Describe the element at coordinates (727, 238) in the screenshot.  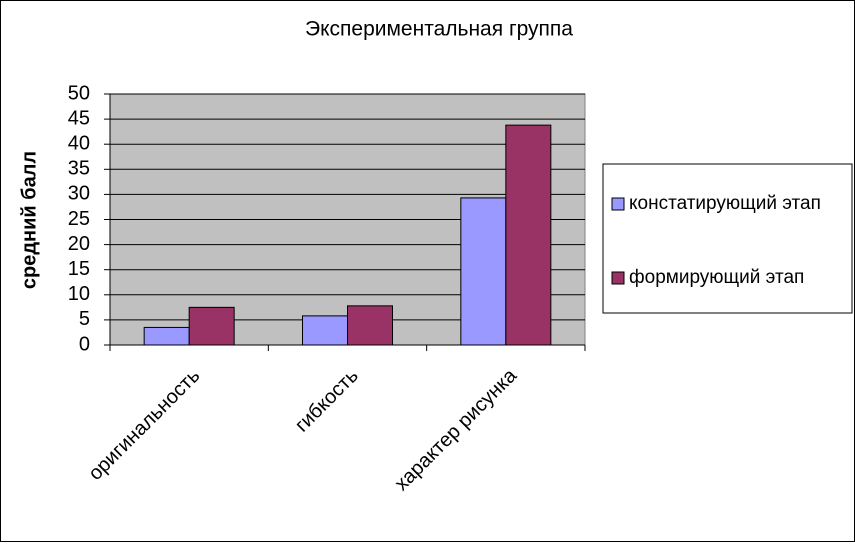
I see `legend-box` at that location.